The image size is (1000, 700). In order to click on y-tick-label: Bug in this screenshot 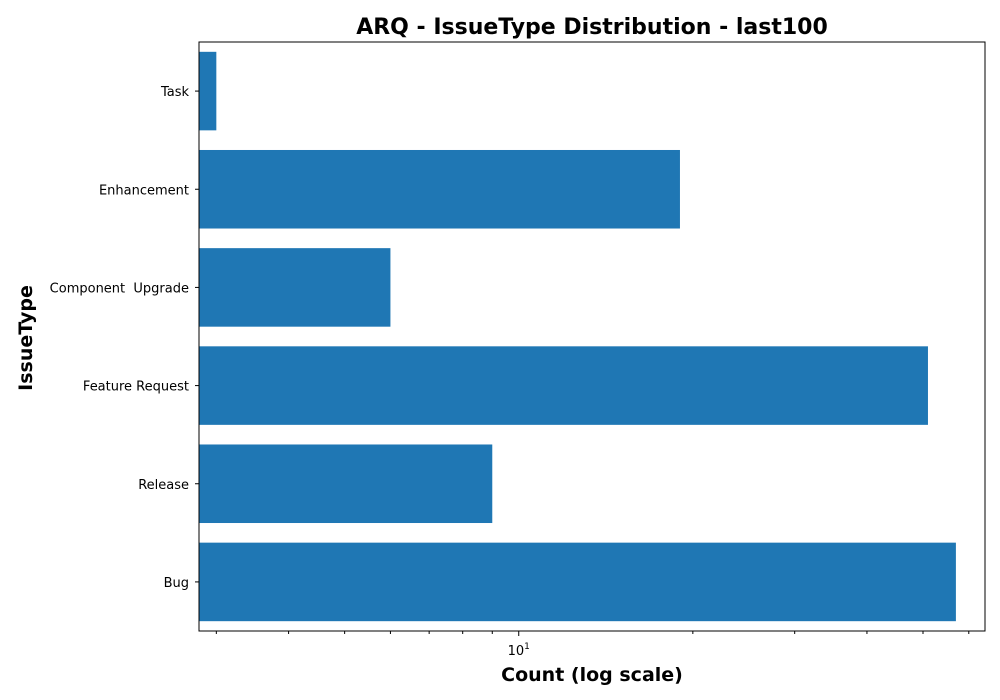, I will do `click(176, 583)`.